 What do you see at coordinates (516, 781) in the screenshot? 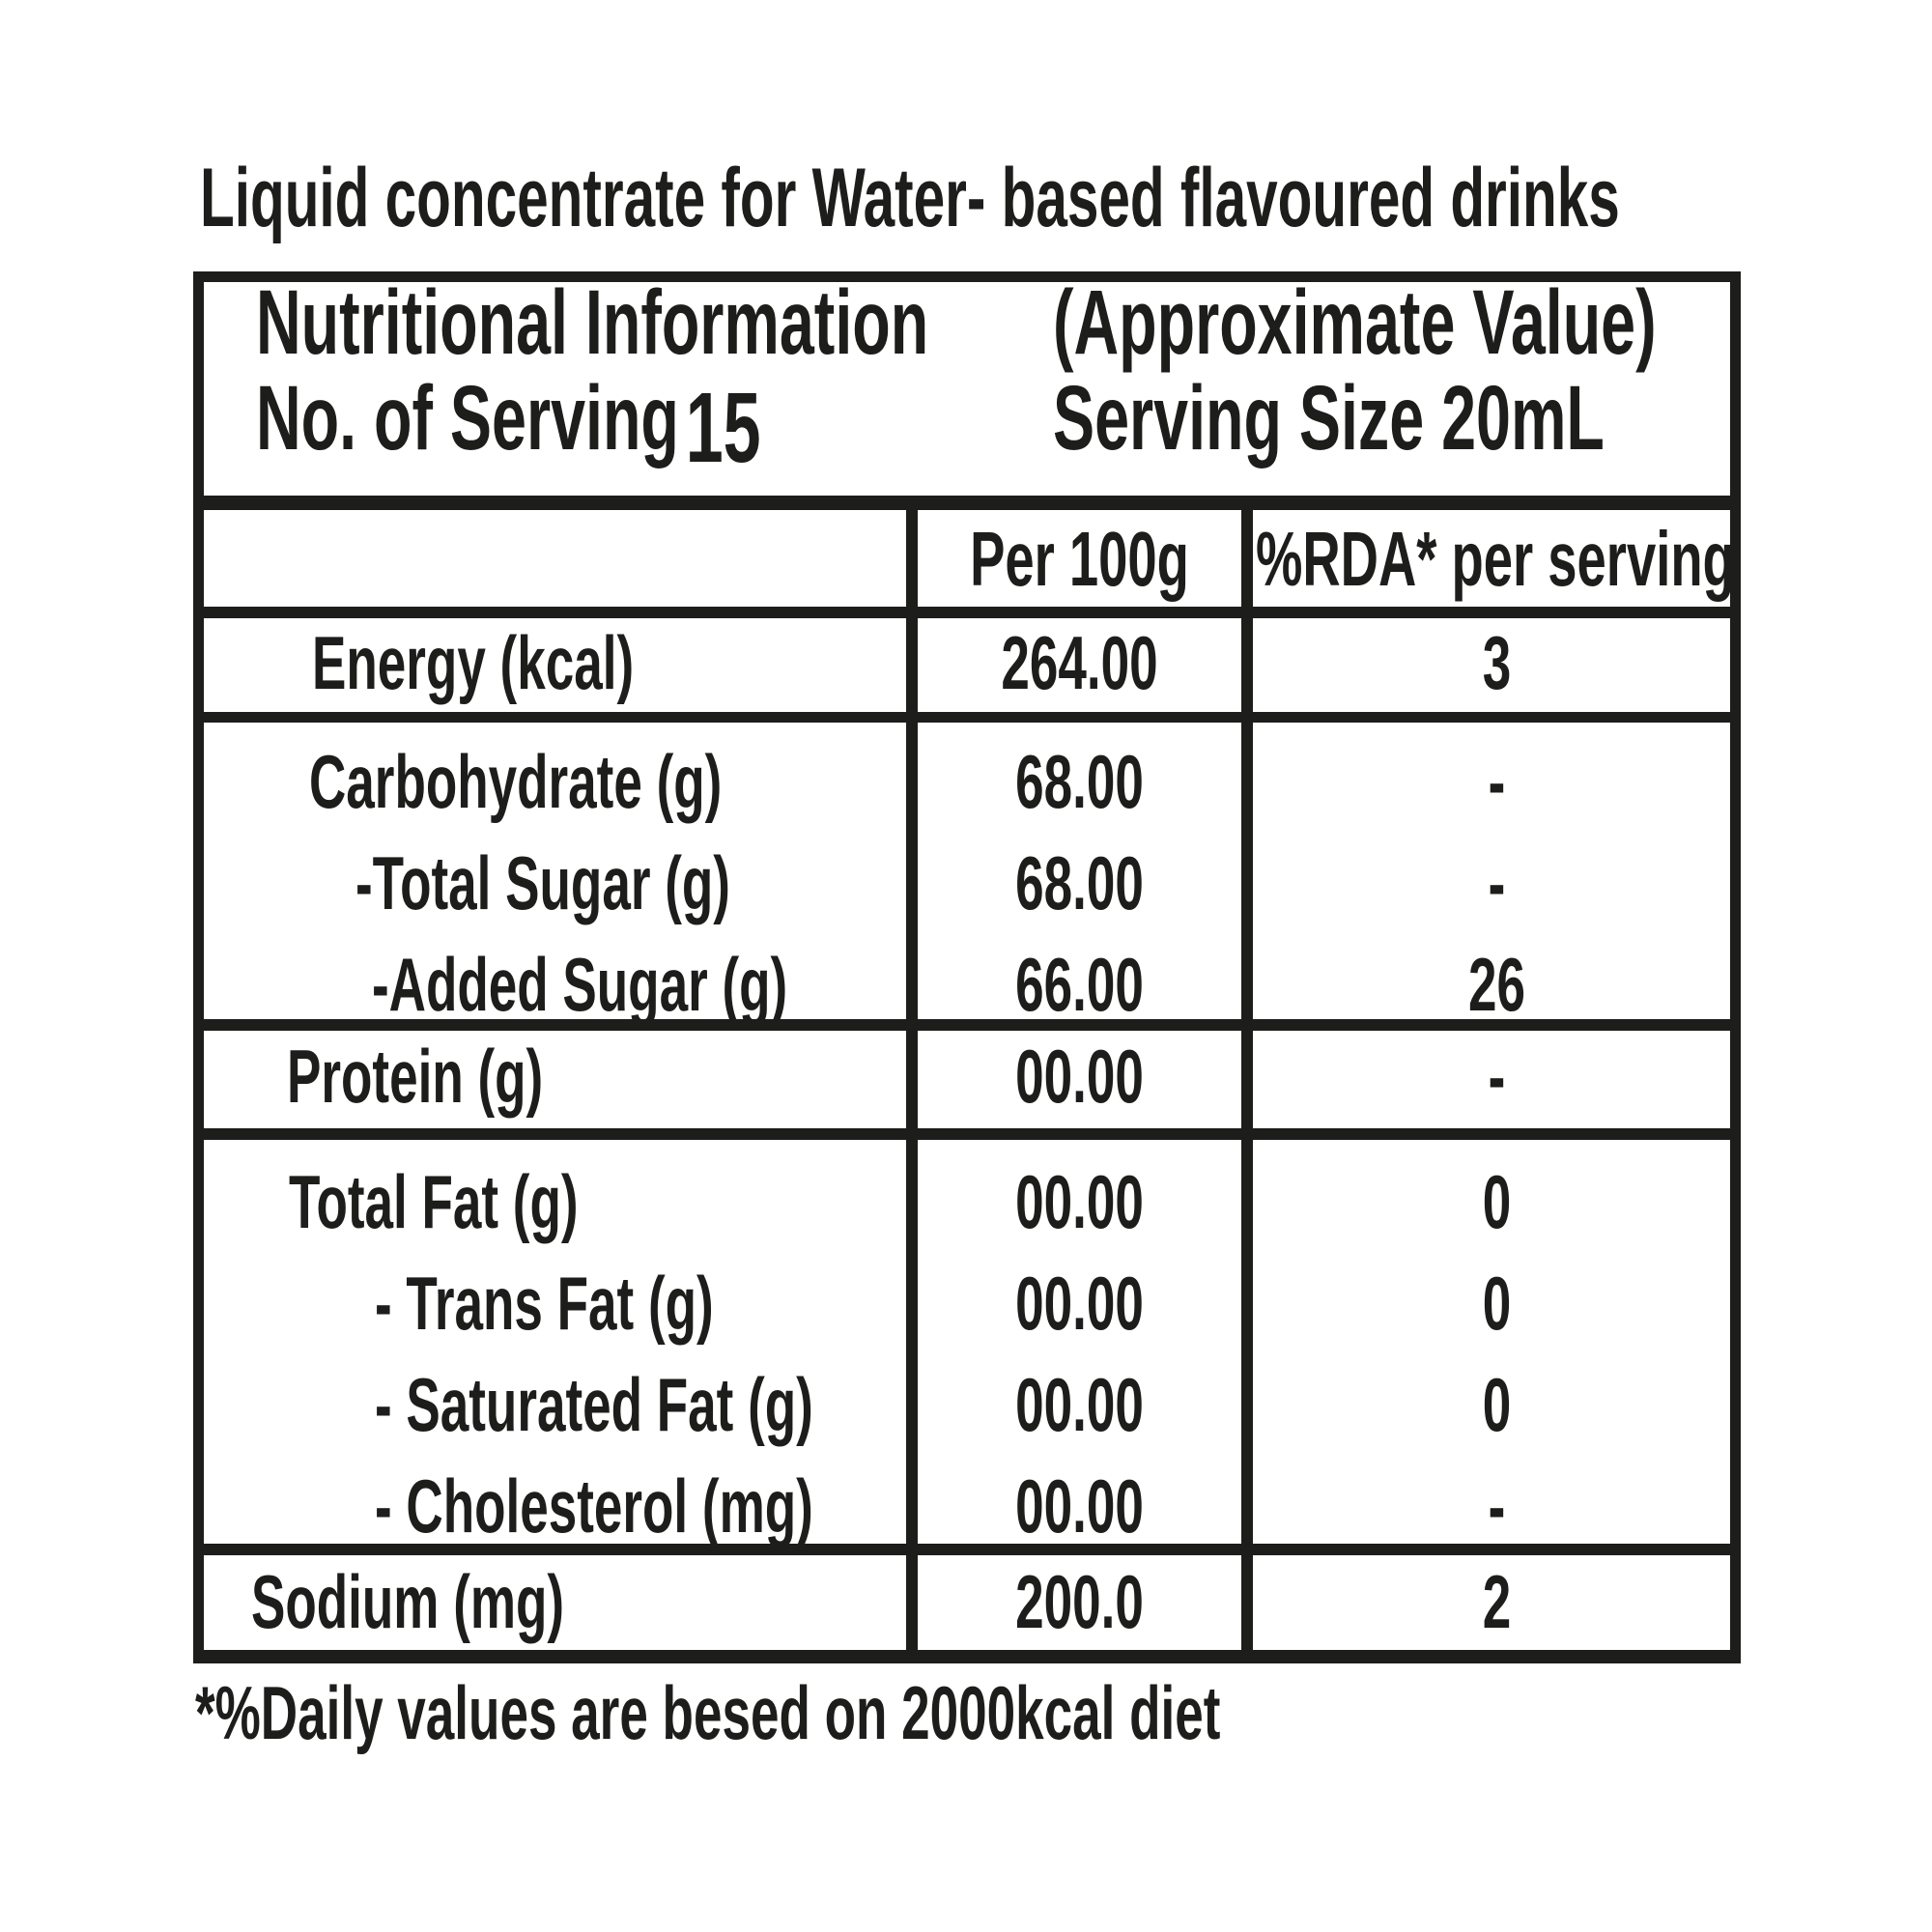
I see `row-label-carbohydrate: Carbohydrate (g)` at bounding box center [516, 781].